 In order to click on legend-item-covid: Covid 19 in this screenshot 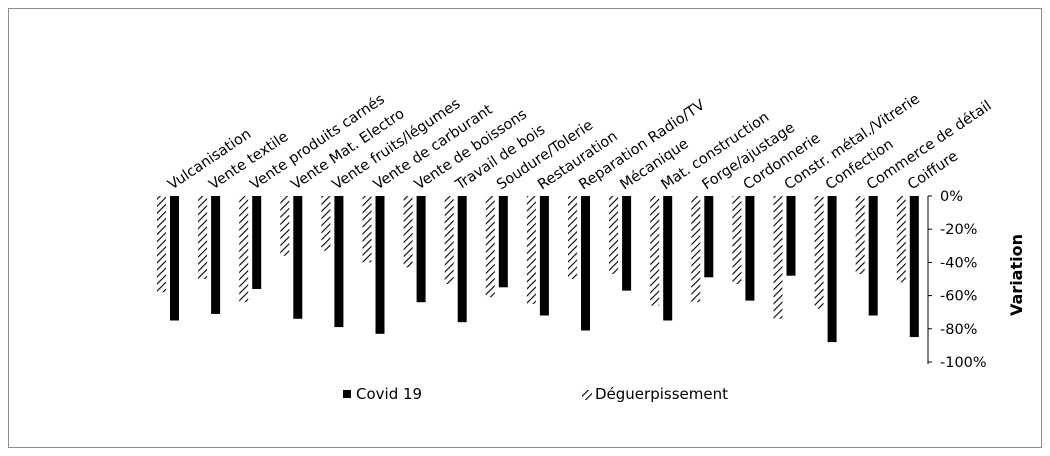, I will do `click(382, 394)`.